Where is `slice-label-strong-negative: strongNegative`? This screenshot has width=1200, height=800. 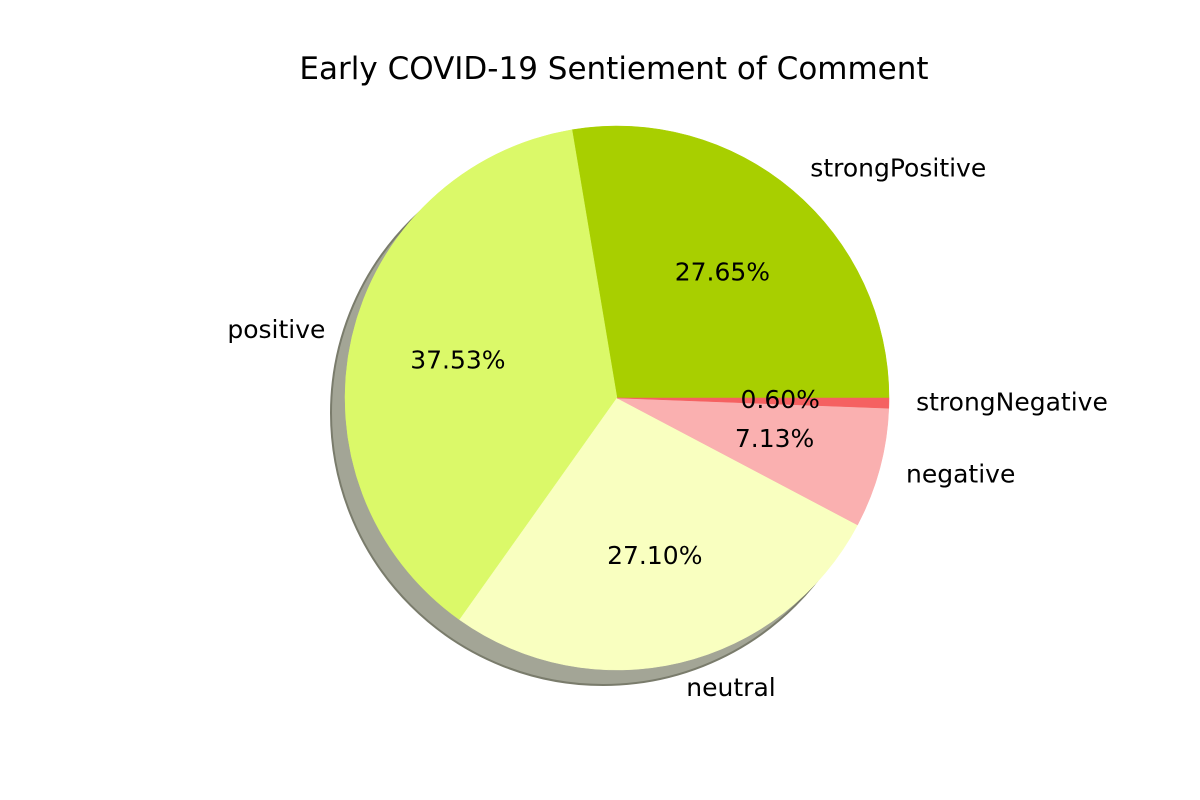
slice-label-strong-negative: strongNegative is located at coordinates (1012, 402).